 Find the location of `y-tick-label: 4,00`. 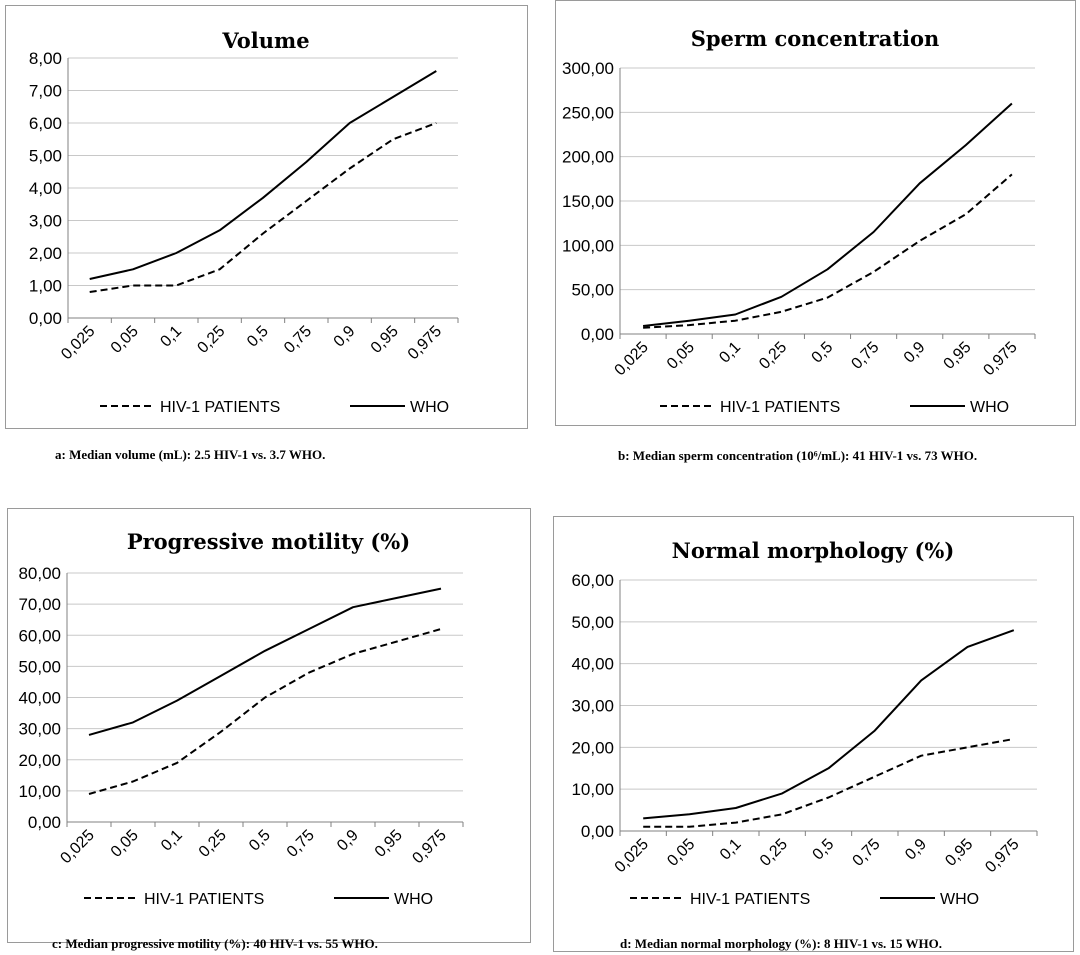

y-tick-label: 4,00 is located at coordinates (45, 188).